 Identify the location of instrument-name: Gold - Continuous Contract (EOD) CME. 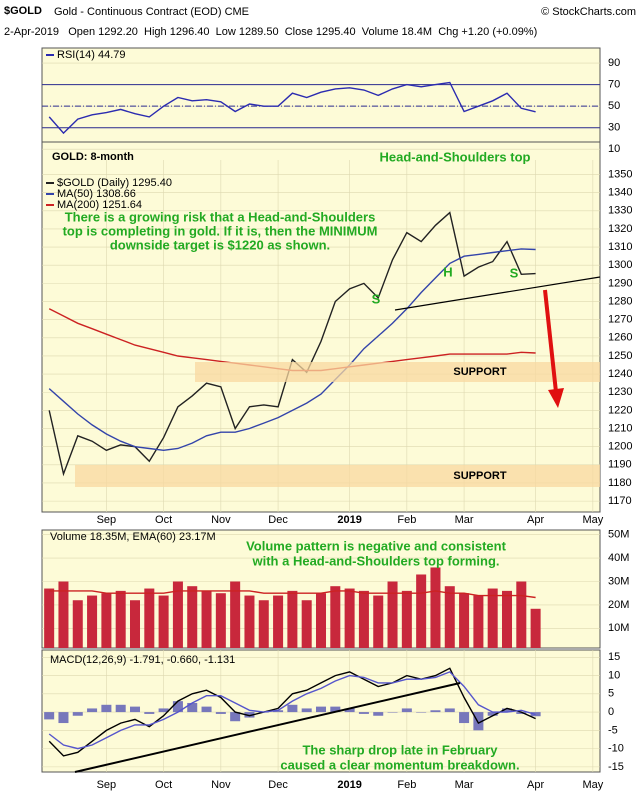
(151, 12).